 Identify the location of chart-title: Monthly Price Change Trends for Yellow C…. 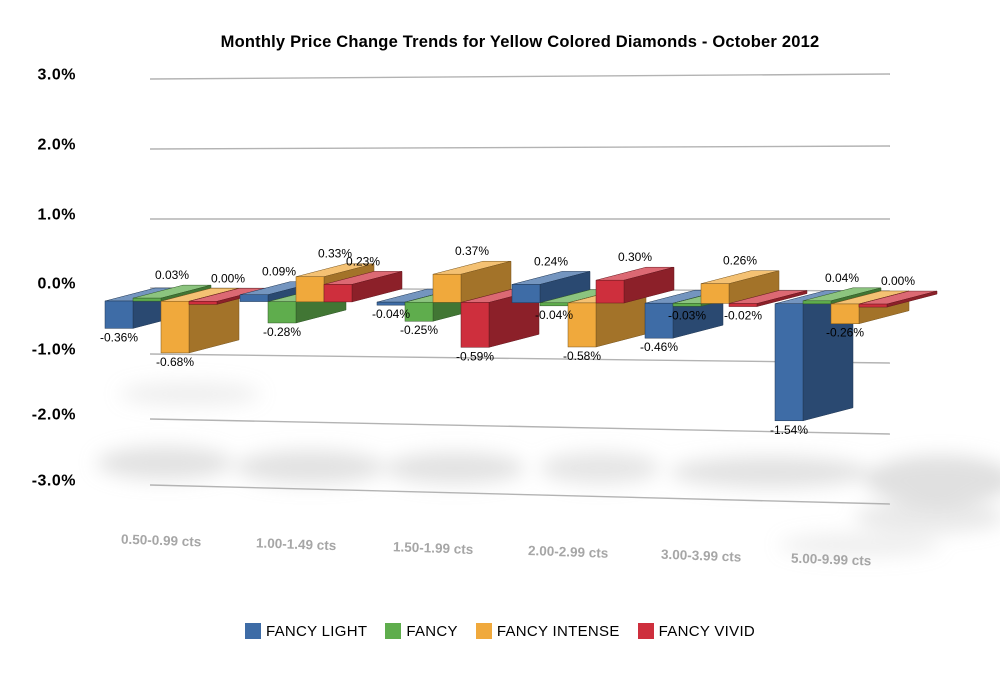
(520, 42).